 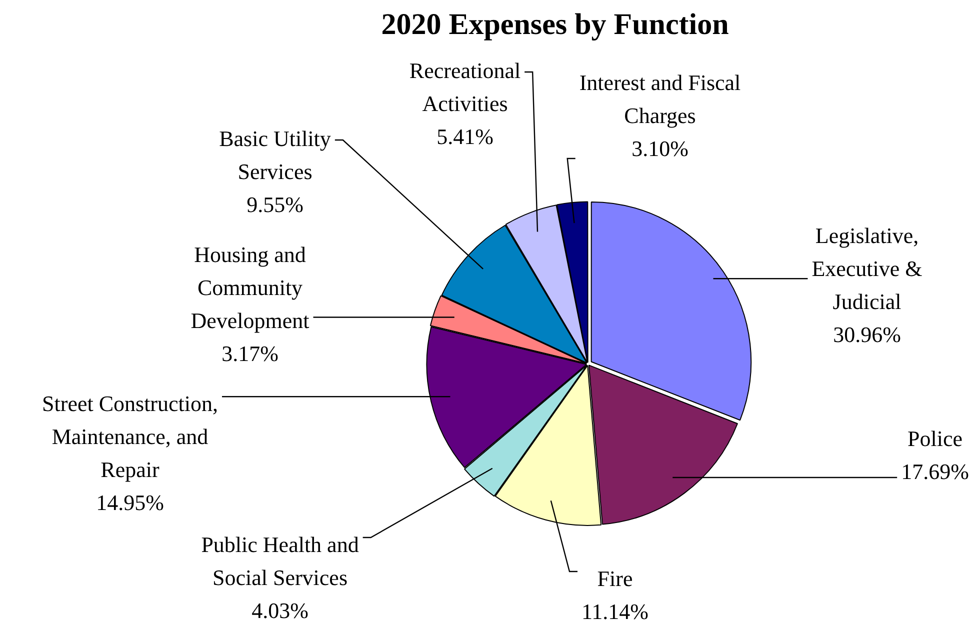 I want to click on chart-title: 2020 Expenses by Function, so click(x=555, y=25).